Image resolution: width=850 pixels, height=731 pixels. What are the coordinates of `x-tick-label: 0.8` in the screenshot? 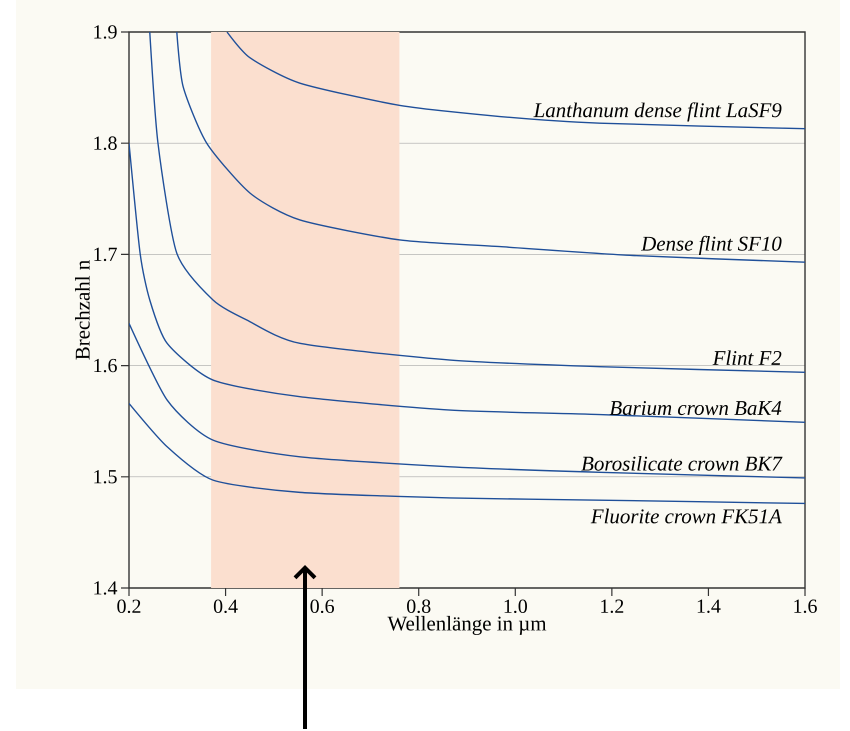 It's located at (418, 607).